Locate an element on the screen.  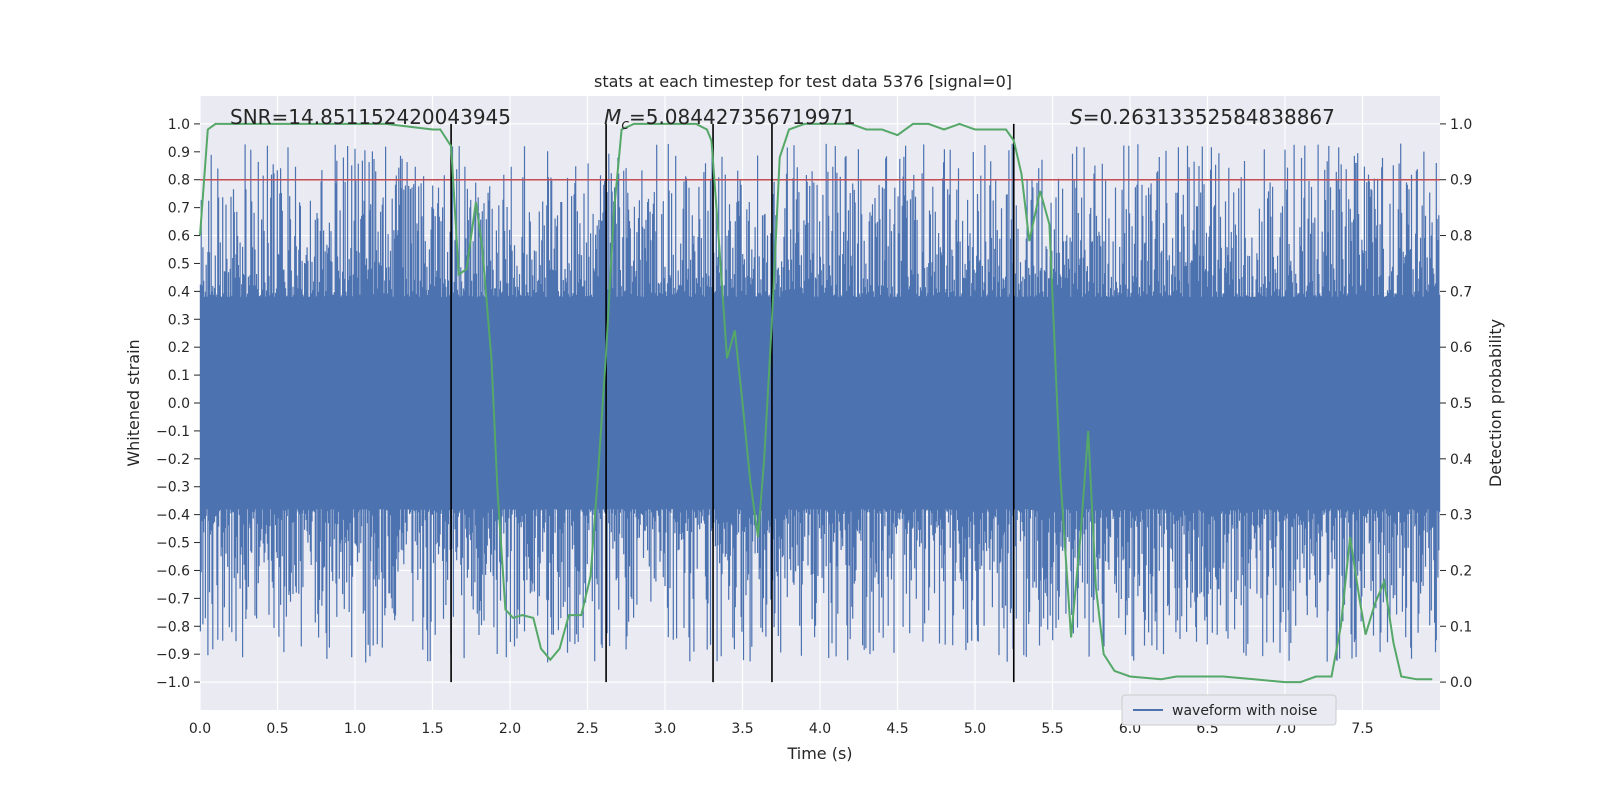
y-tick-label-17: 0.7 is located at coordinates (179, 209).